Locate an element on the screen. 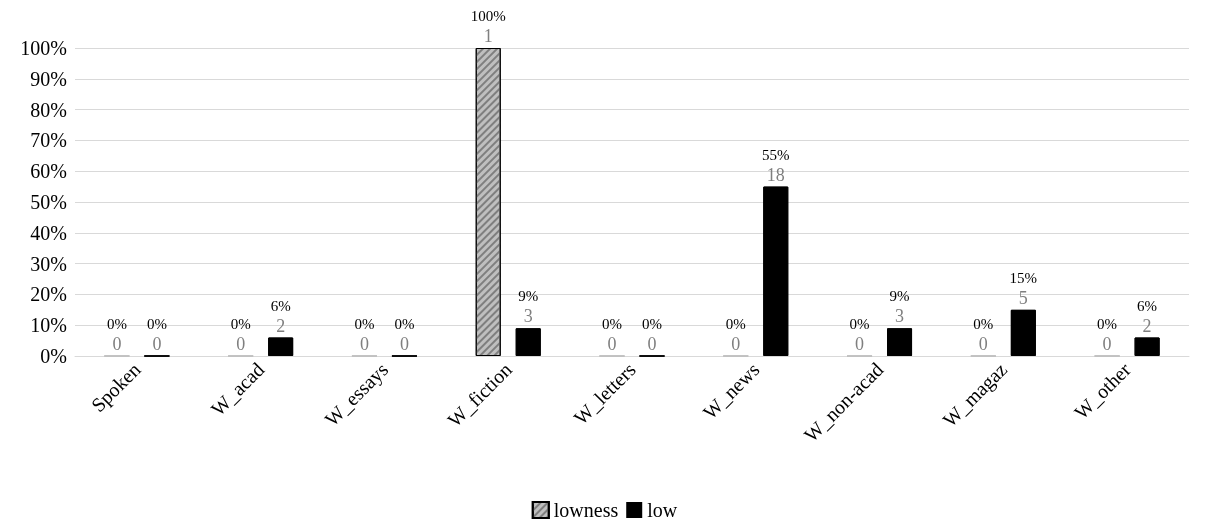 The width and height of the screenshot is (1209, 531). data-label: 15% 5 is located at coordinates (1023, 288).